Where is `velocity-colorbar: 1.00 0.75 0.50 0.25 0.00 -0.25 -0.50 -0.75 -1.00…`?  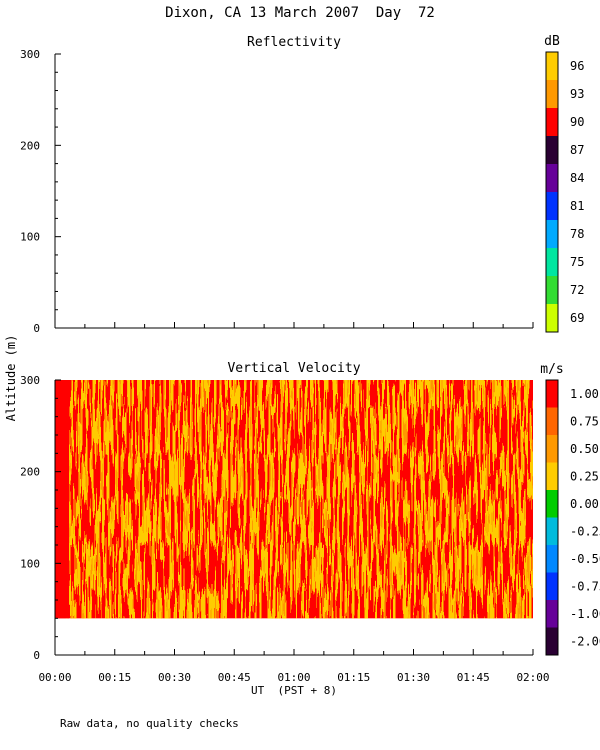
velocity-colorbar: 1.00 0.75 0.50 0.25 0.00 -0.25 -0.50 -0.75 -1.00… is located at coordinates (572, 517).